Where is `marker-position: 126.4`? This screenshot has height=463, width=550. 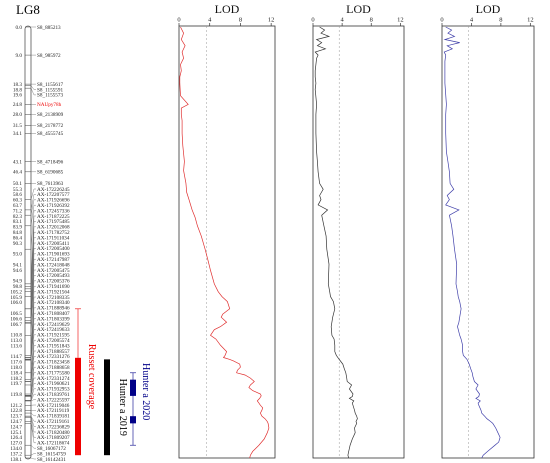
marker-position: 126.4 is located at coordinates (16, 438).